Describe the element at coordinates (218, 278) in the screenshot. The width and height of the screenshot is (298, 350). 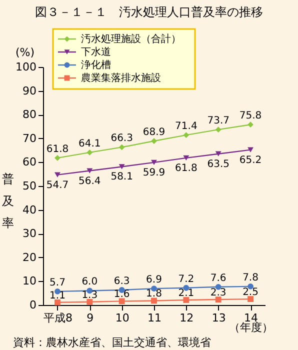
I see `data-label: 7.6` at that location.